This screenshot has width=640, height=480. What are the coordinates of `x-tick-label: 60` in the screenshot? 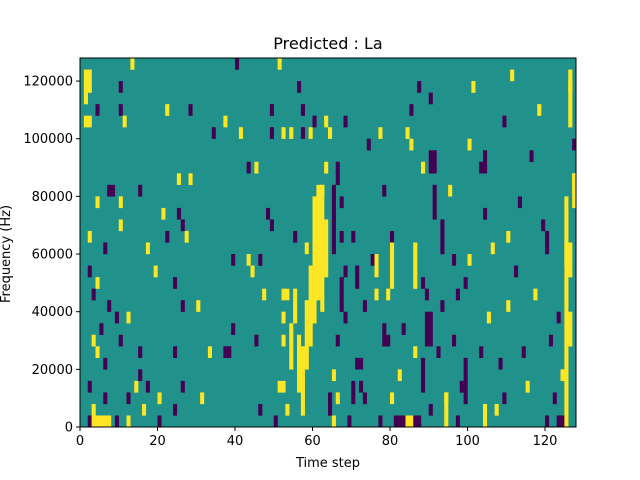 It's located at (312, 441).